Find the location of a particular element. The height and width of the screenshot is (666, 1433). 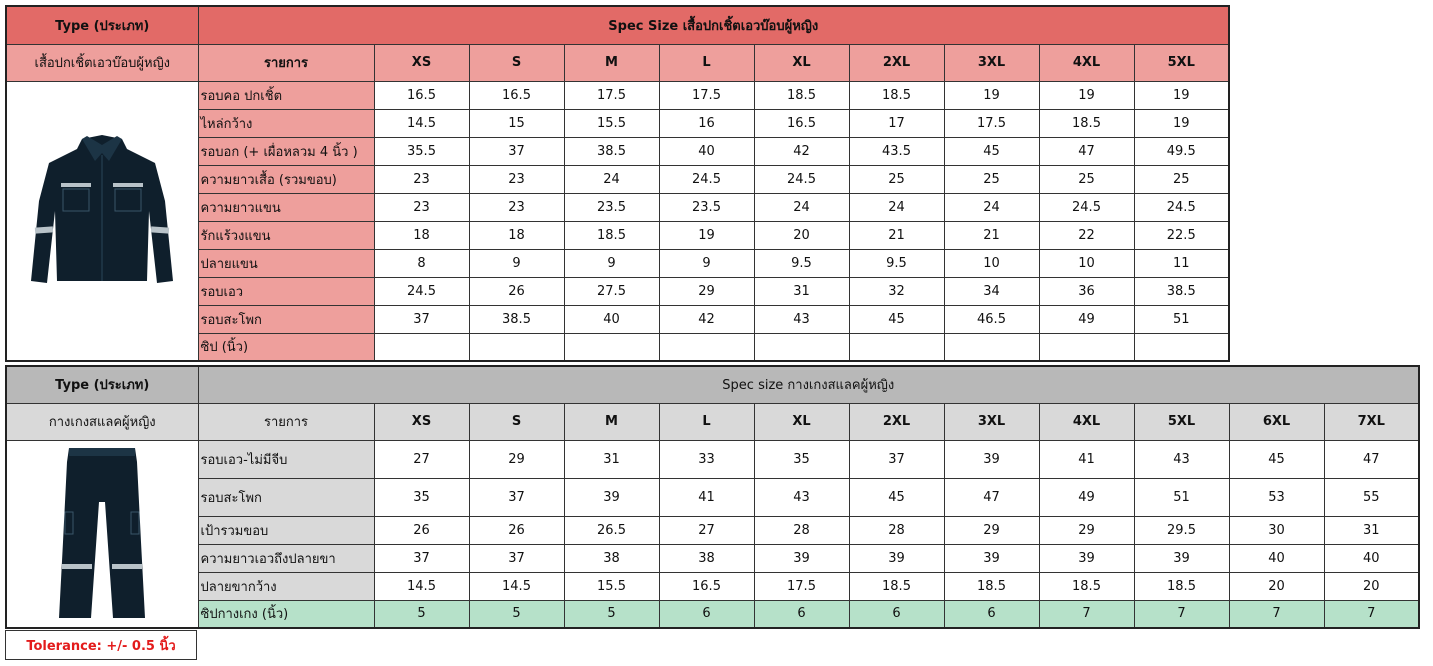

shirt-size-header: S is located at coordinates (516, 62).